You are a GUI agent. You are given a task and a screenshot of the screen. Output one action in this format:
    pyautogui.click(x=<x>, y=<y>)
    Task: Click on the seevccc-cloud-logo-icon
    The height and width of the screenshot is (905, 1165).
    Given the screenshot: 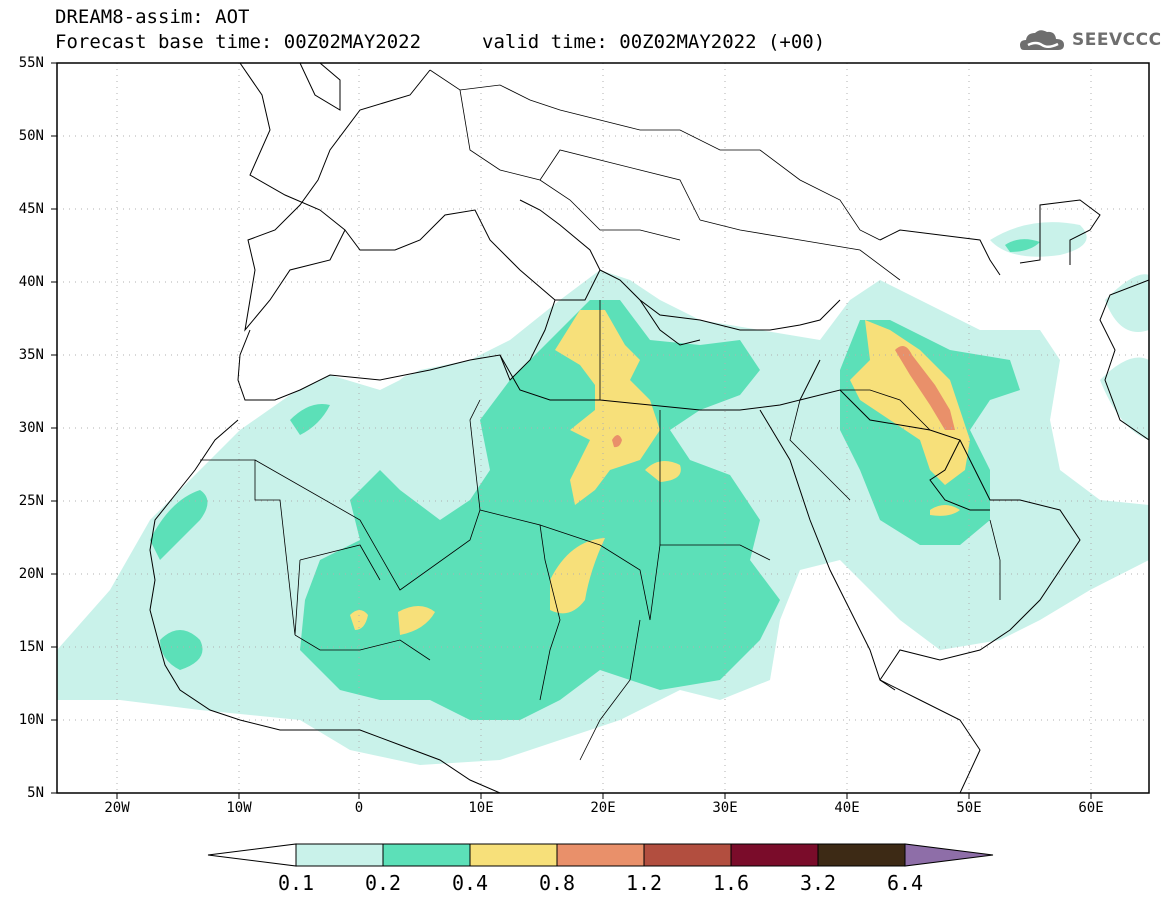 What is the action you would take?
    pyautogui.click(x=1042, y=40)
    